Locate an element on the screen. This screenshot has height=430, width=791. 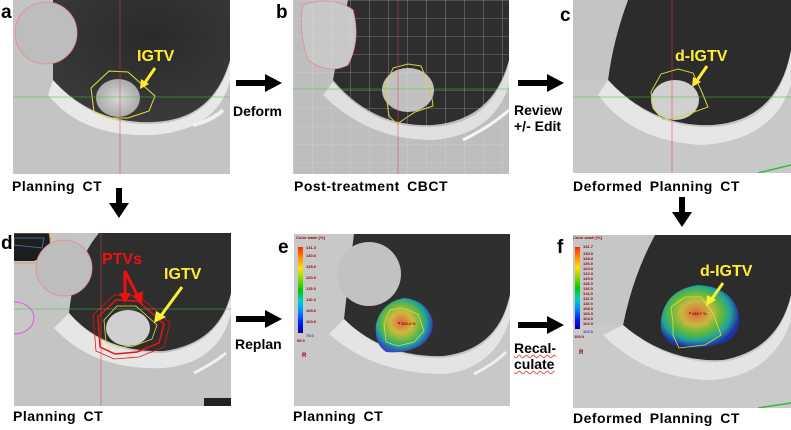
step-recalculate: Recal- culate is located at coordinates (535, 356).